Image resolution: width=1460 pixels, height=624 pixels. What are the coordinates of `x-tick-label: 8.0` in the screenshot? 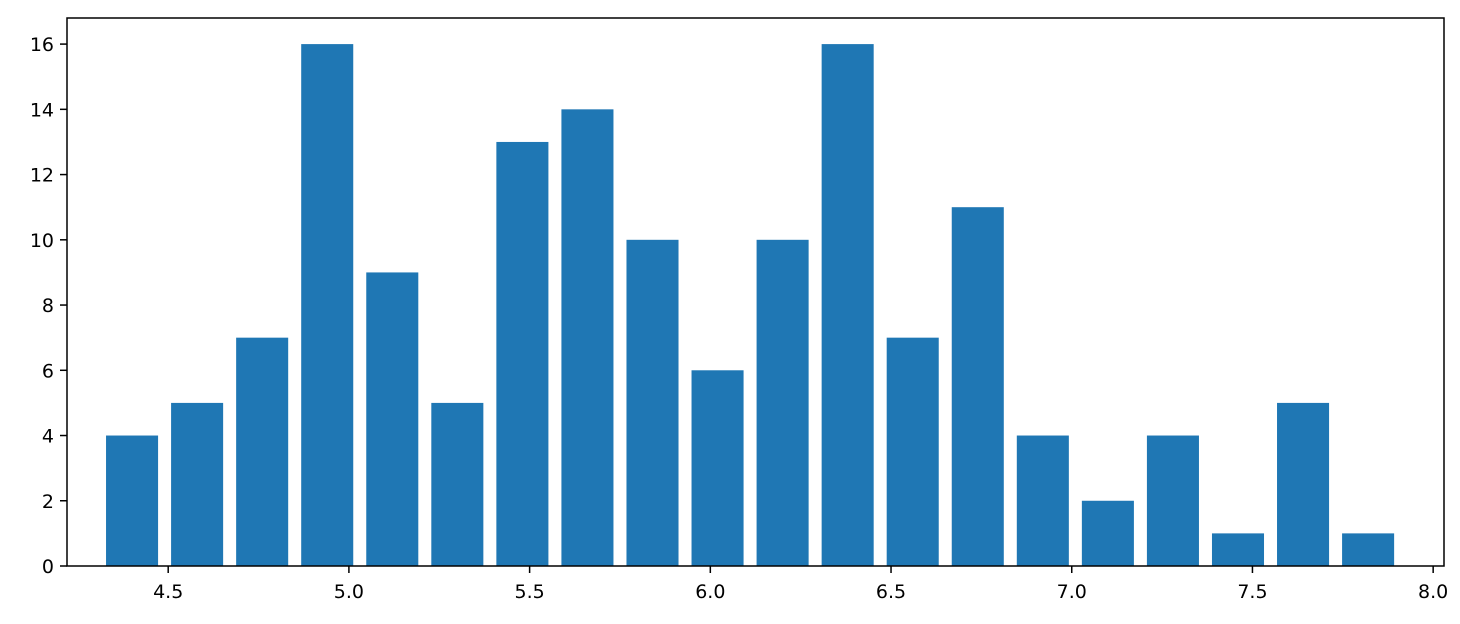 It's located at (1433, 592).